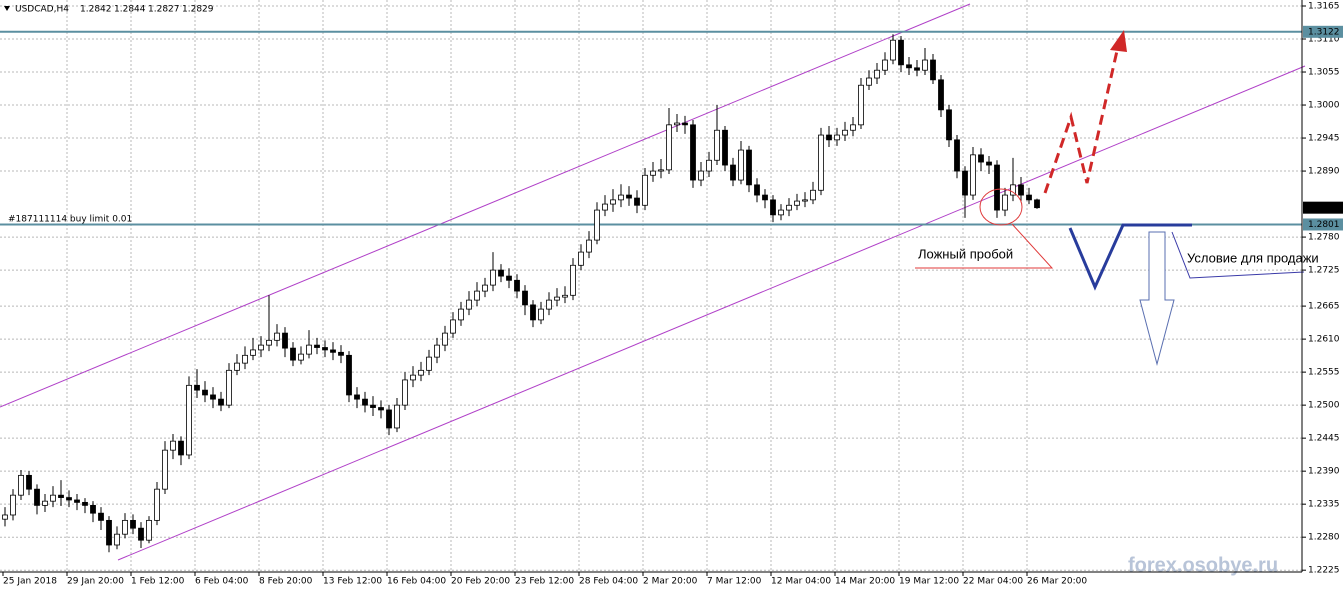  What do you see at coordinates (1057, 582) in the screenshot?
I see `x-tick-label: 26 Mar 20:00` at bounding box center [1057, 582].